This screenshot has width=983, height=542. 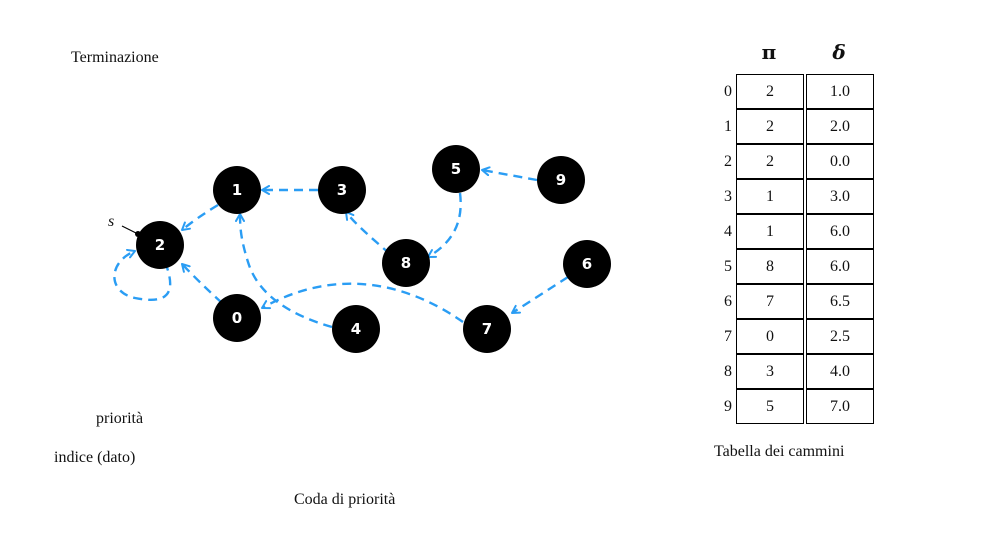 What do you see at coordinates (840, 301) in the screenshot?
I see `delta-cell: 6.5` at bounding box center [840, 301].